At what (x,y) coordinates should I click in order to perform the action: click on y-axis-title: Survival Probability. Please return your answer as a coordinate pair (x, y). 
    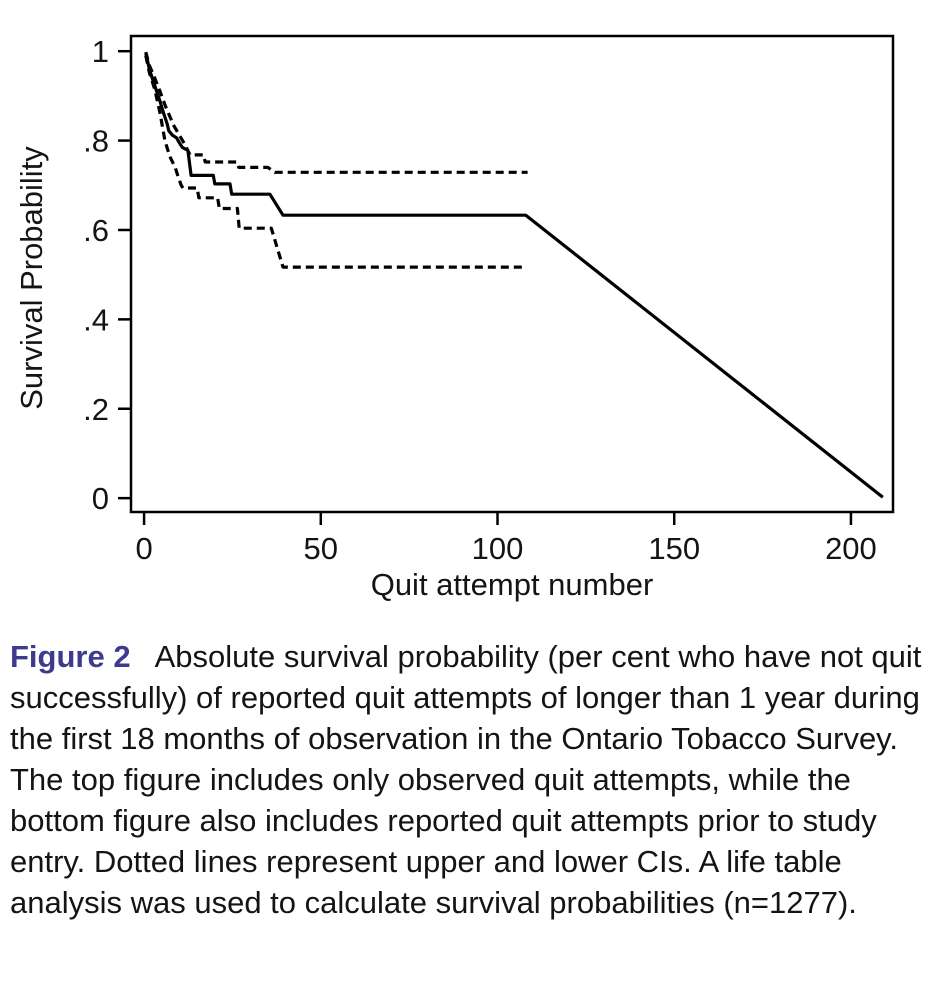
    Looking at the image, I should click on (31, 278).